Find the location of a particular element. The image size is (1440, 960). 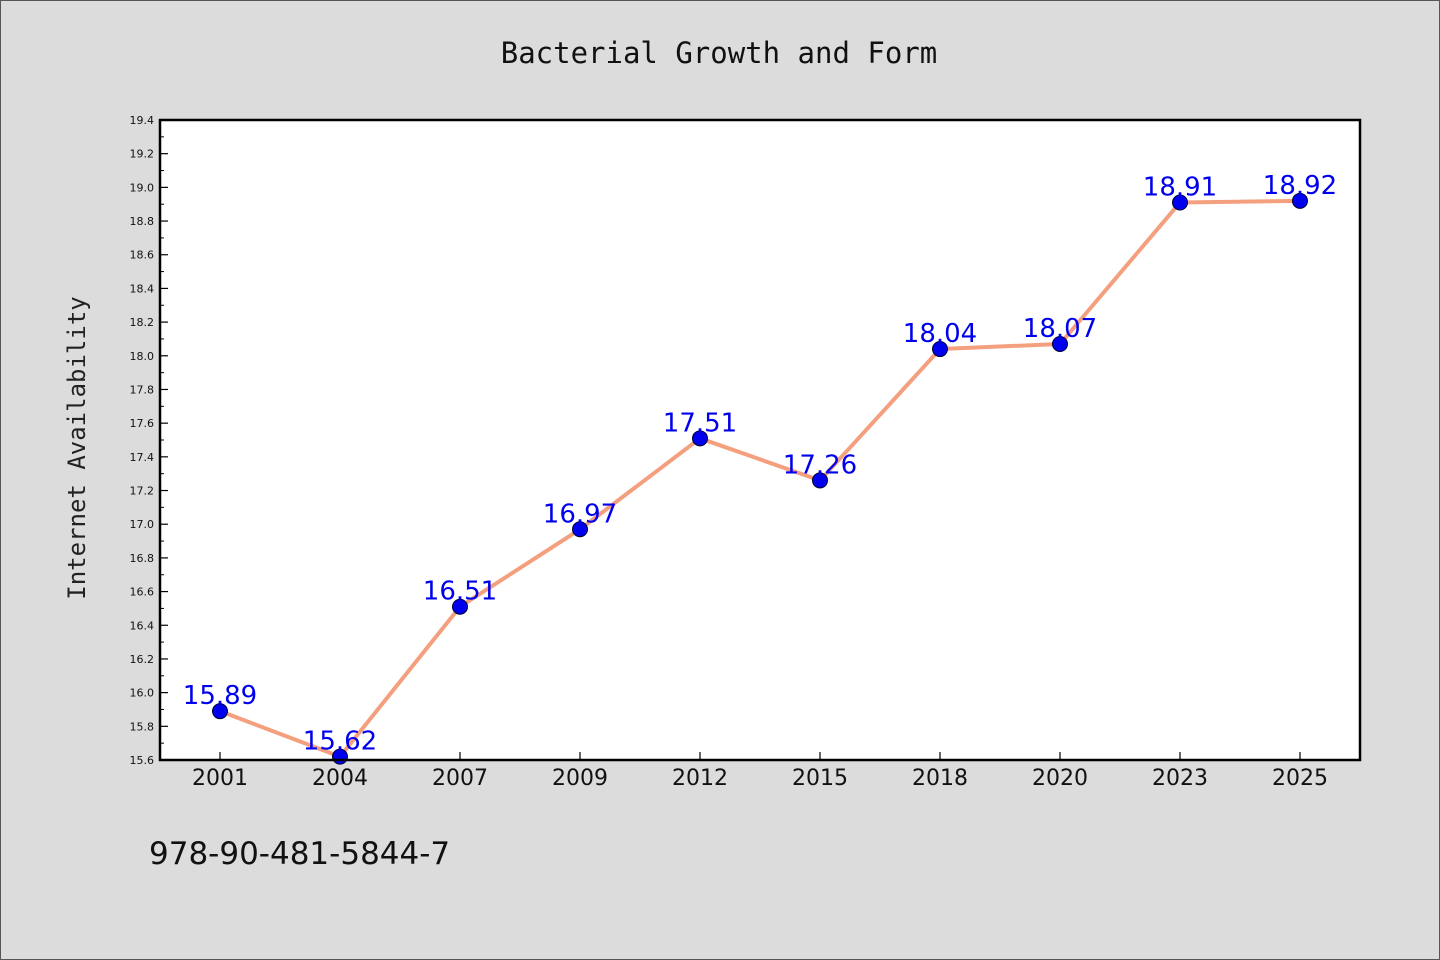

y-tick-label: 19.0 is located at coordinates (142, 187).